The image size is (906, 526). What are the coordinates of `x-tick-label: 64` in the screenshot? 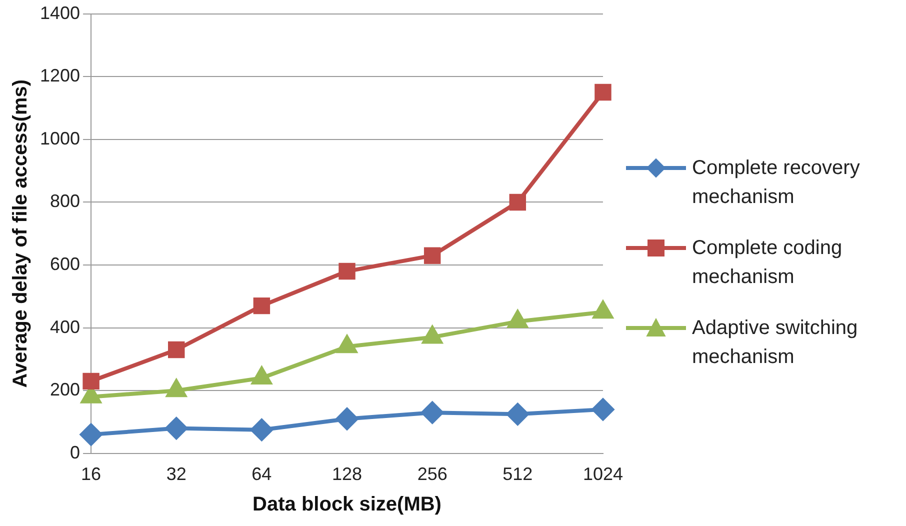 It's located at (262, 474).